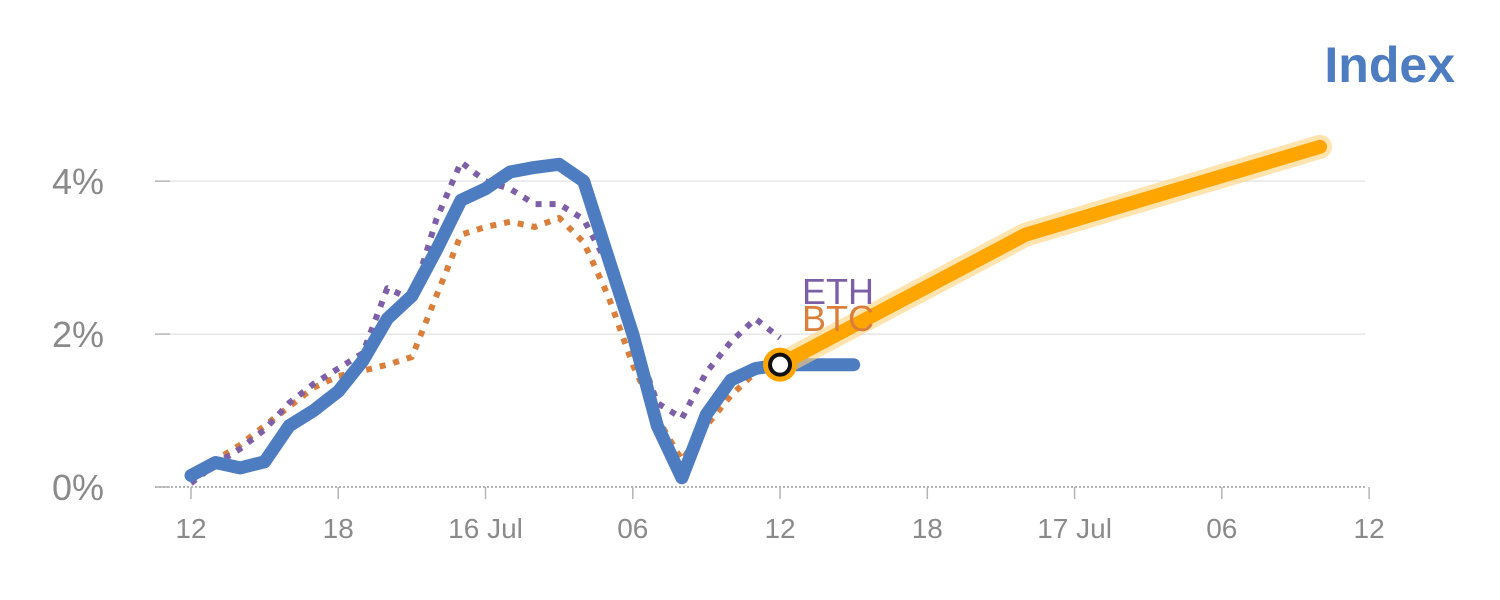 This screenshot has height=600, width=1500. I want to click on series-label-btc: BTC, so click(838, 318).